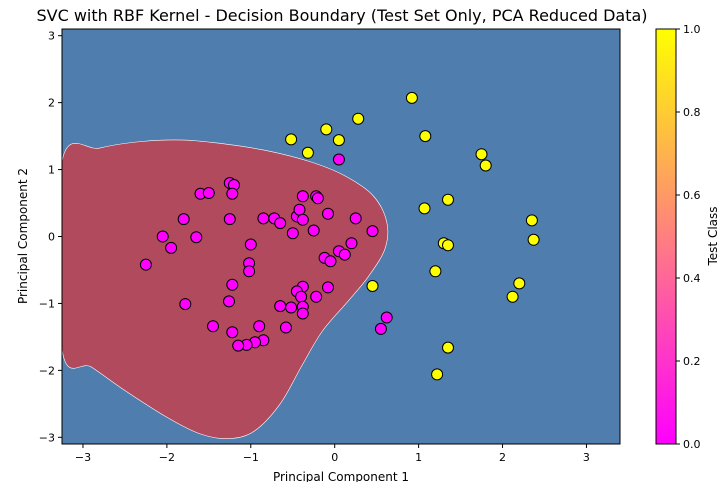 The width and height of the screenshot is (722, 482). I want to click on colorbar-tick-label: 0.8, so click(692, 112).